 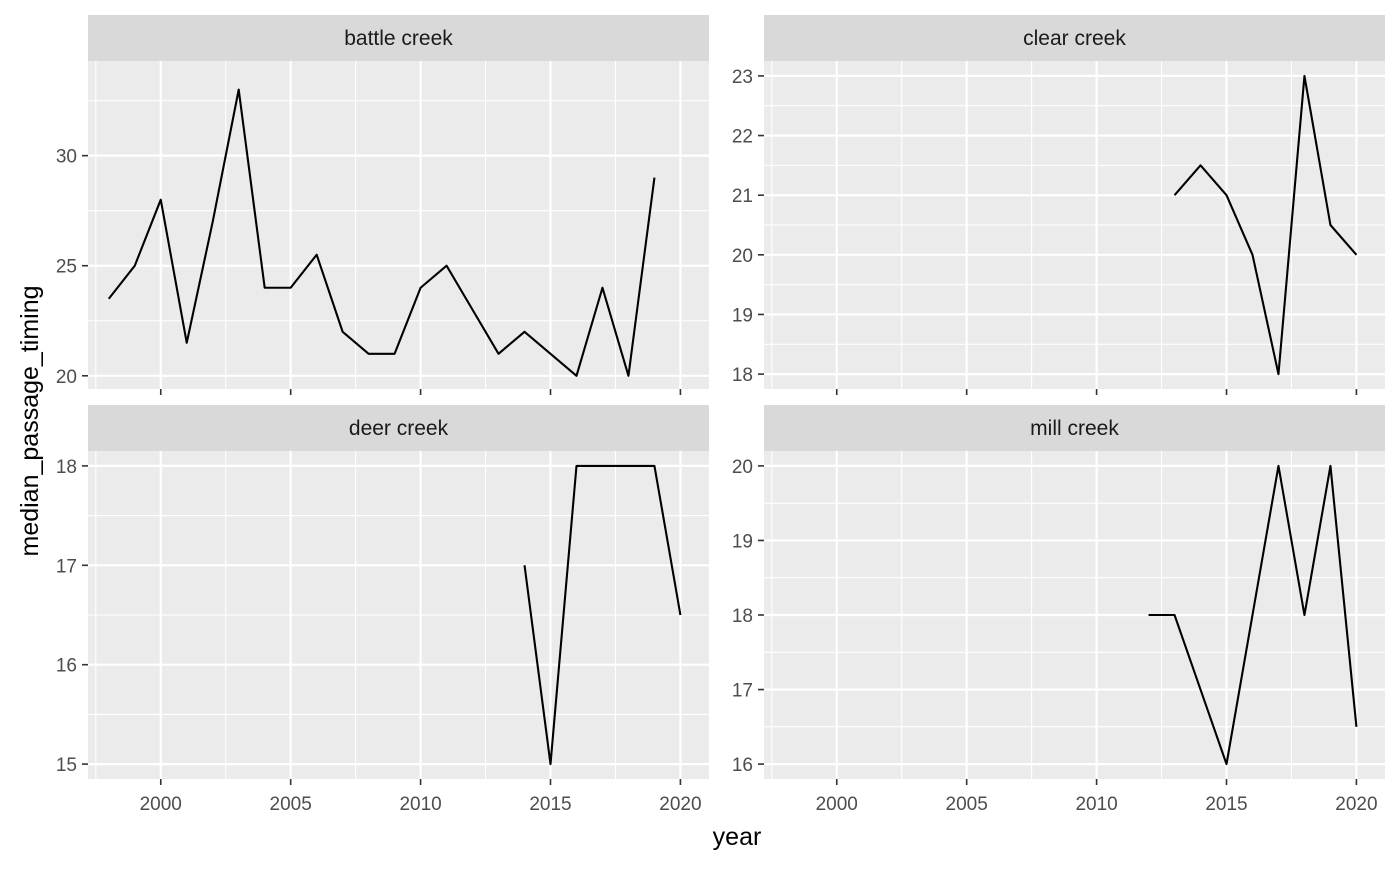 What do you see at coordinates (742, 196) in the screenshot?
I see `y-tick-label: 21` at bounding box center [742, 196].